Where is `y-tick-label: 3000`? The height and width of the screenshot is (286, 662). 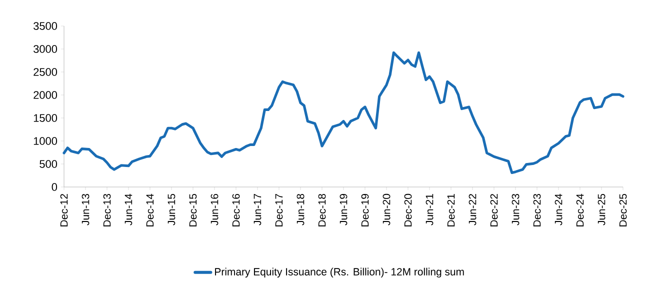
y-tick-label: 3000 is located at coordinates (46, 49).